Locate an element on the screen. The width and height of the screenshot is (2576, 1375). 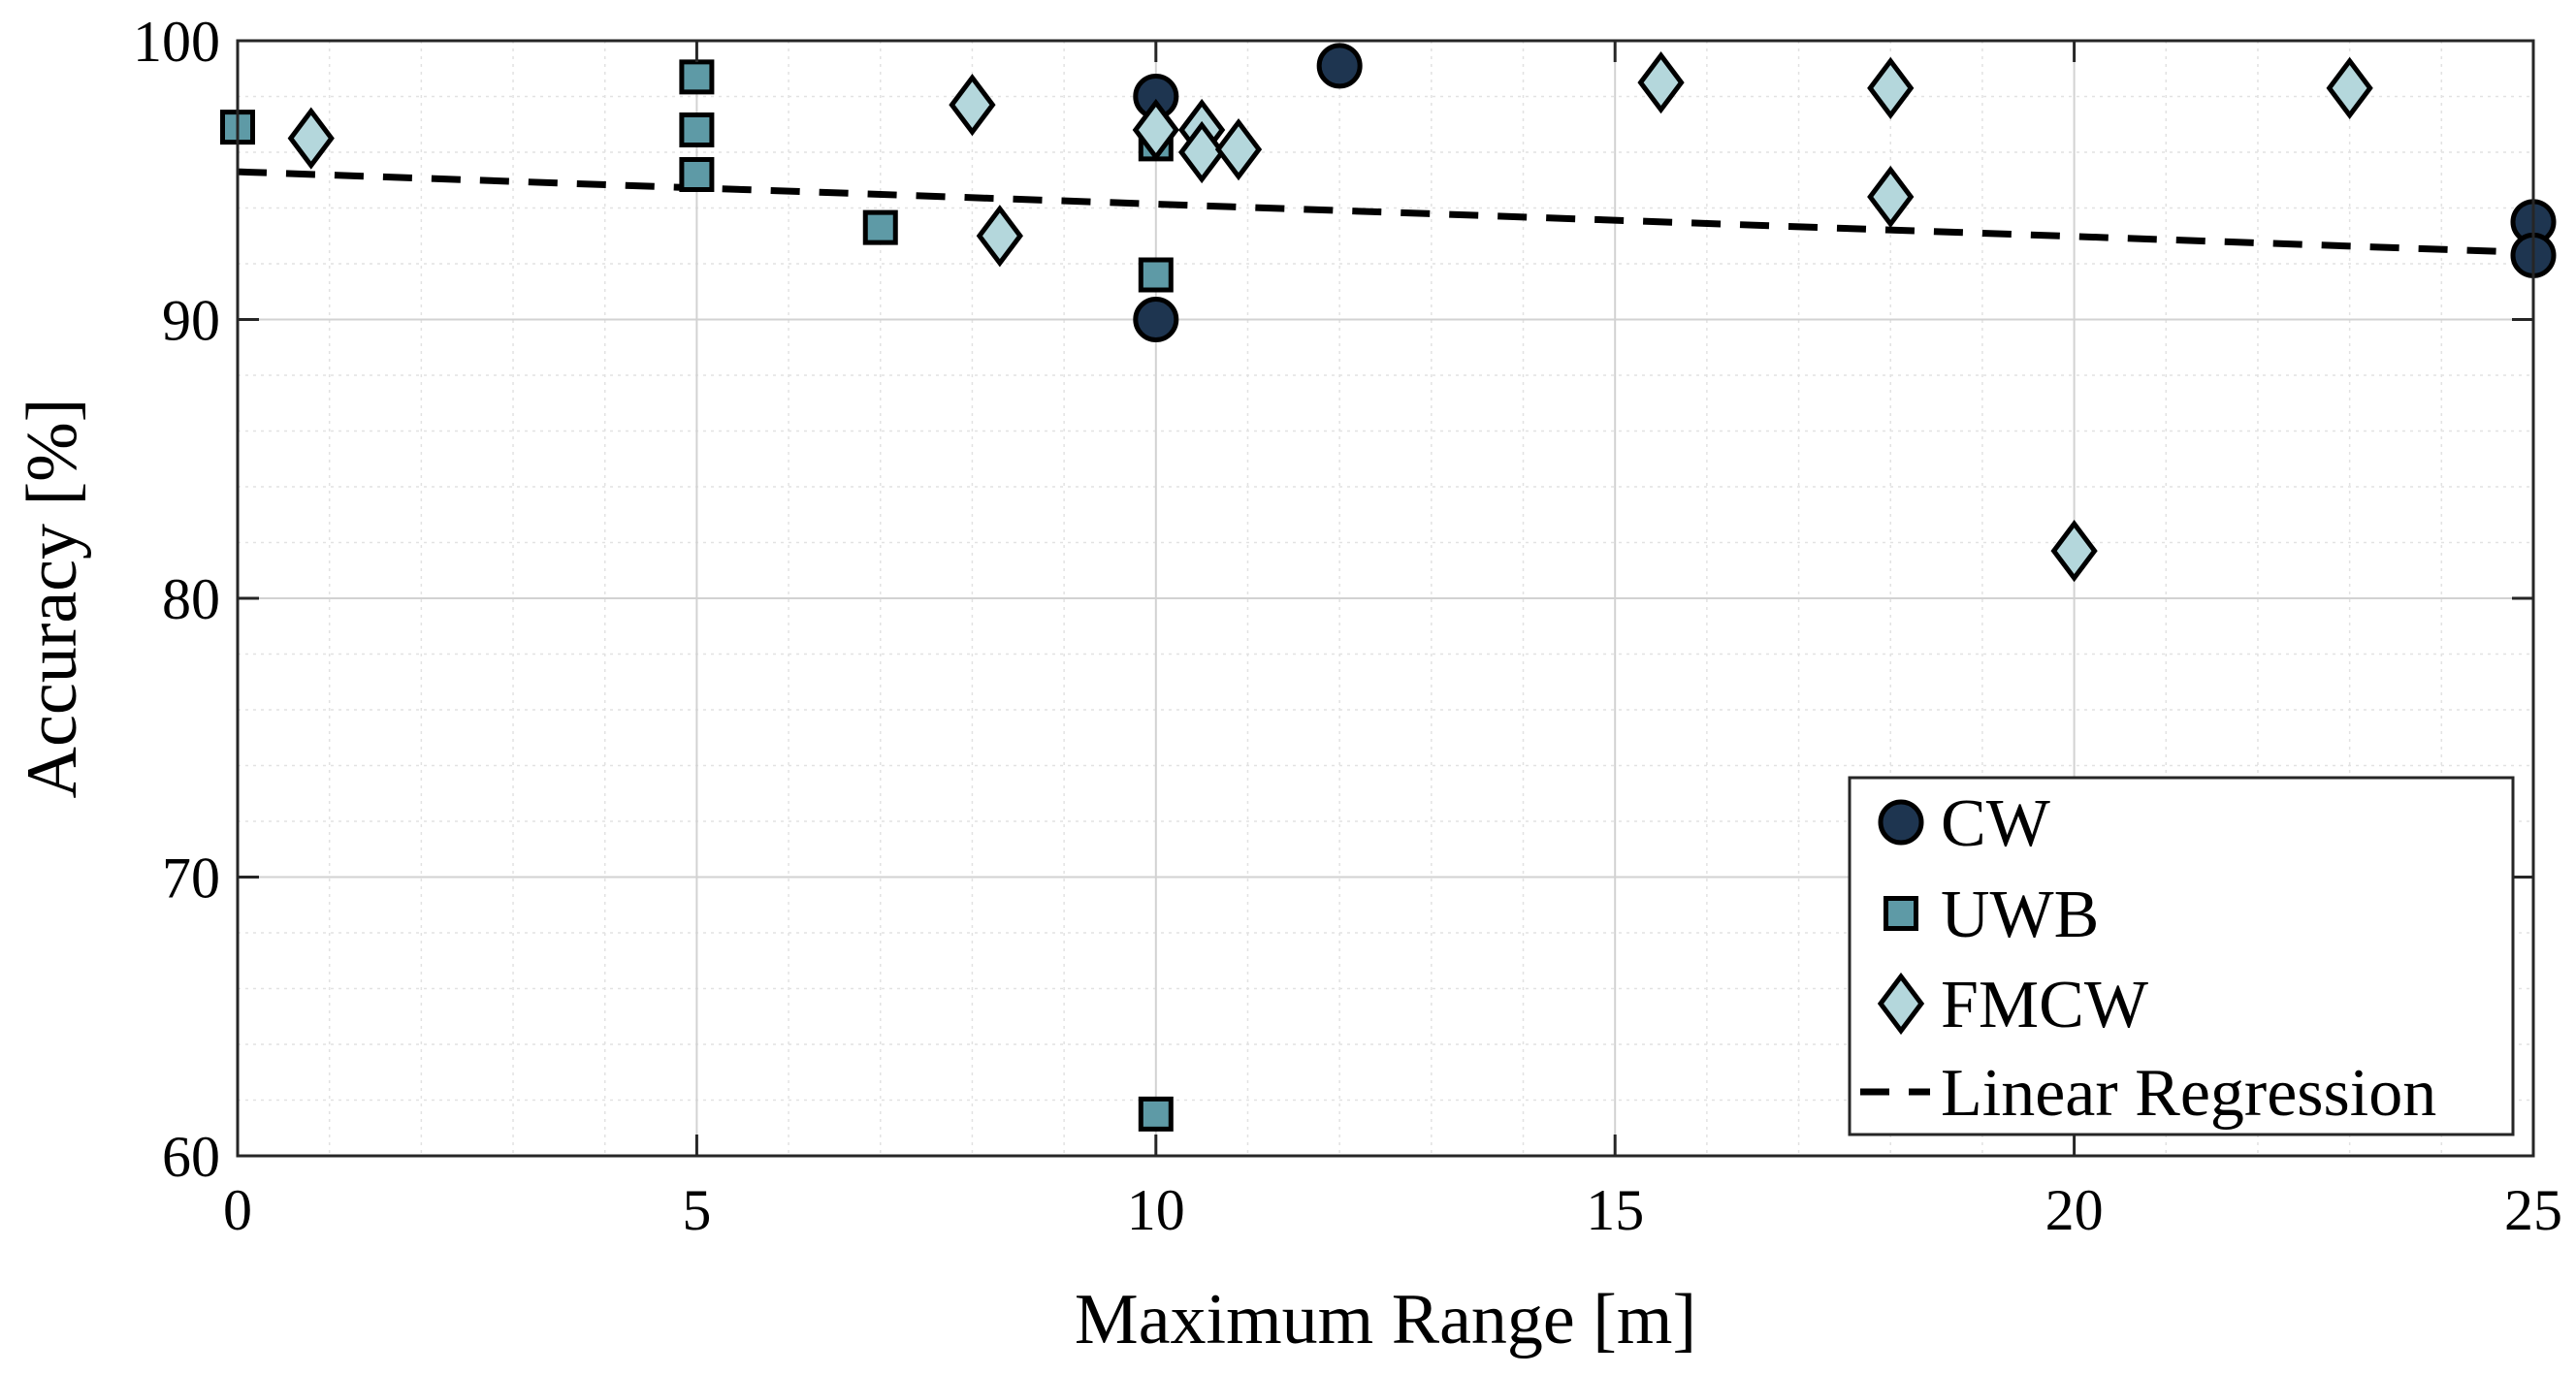
x-tick-label: 0 is located at coordinates (237, 1210).